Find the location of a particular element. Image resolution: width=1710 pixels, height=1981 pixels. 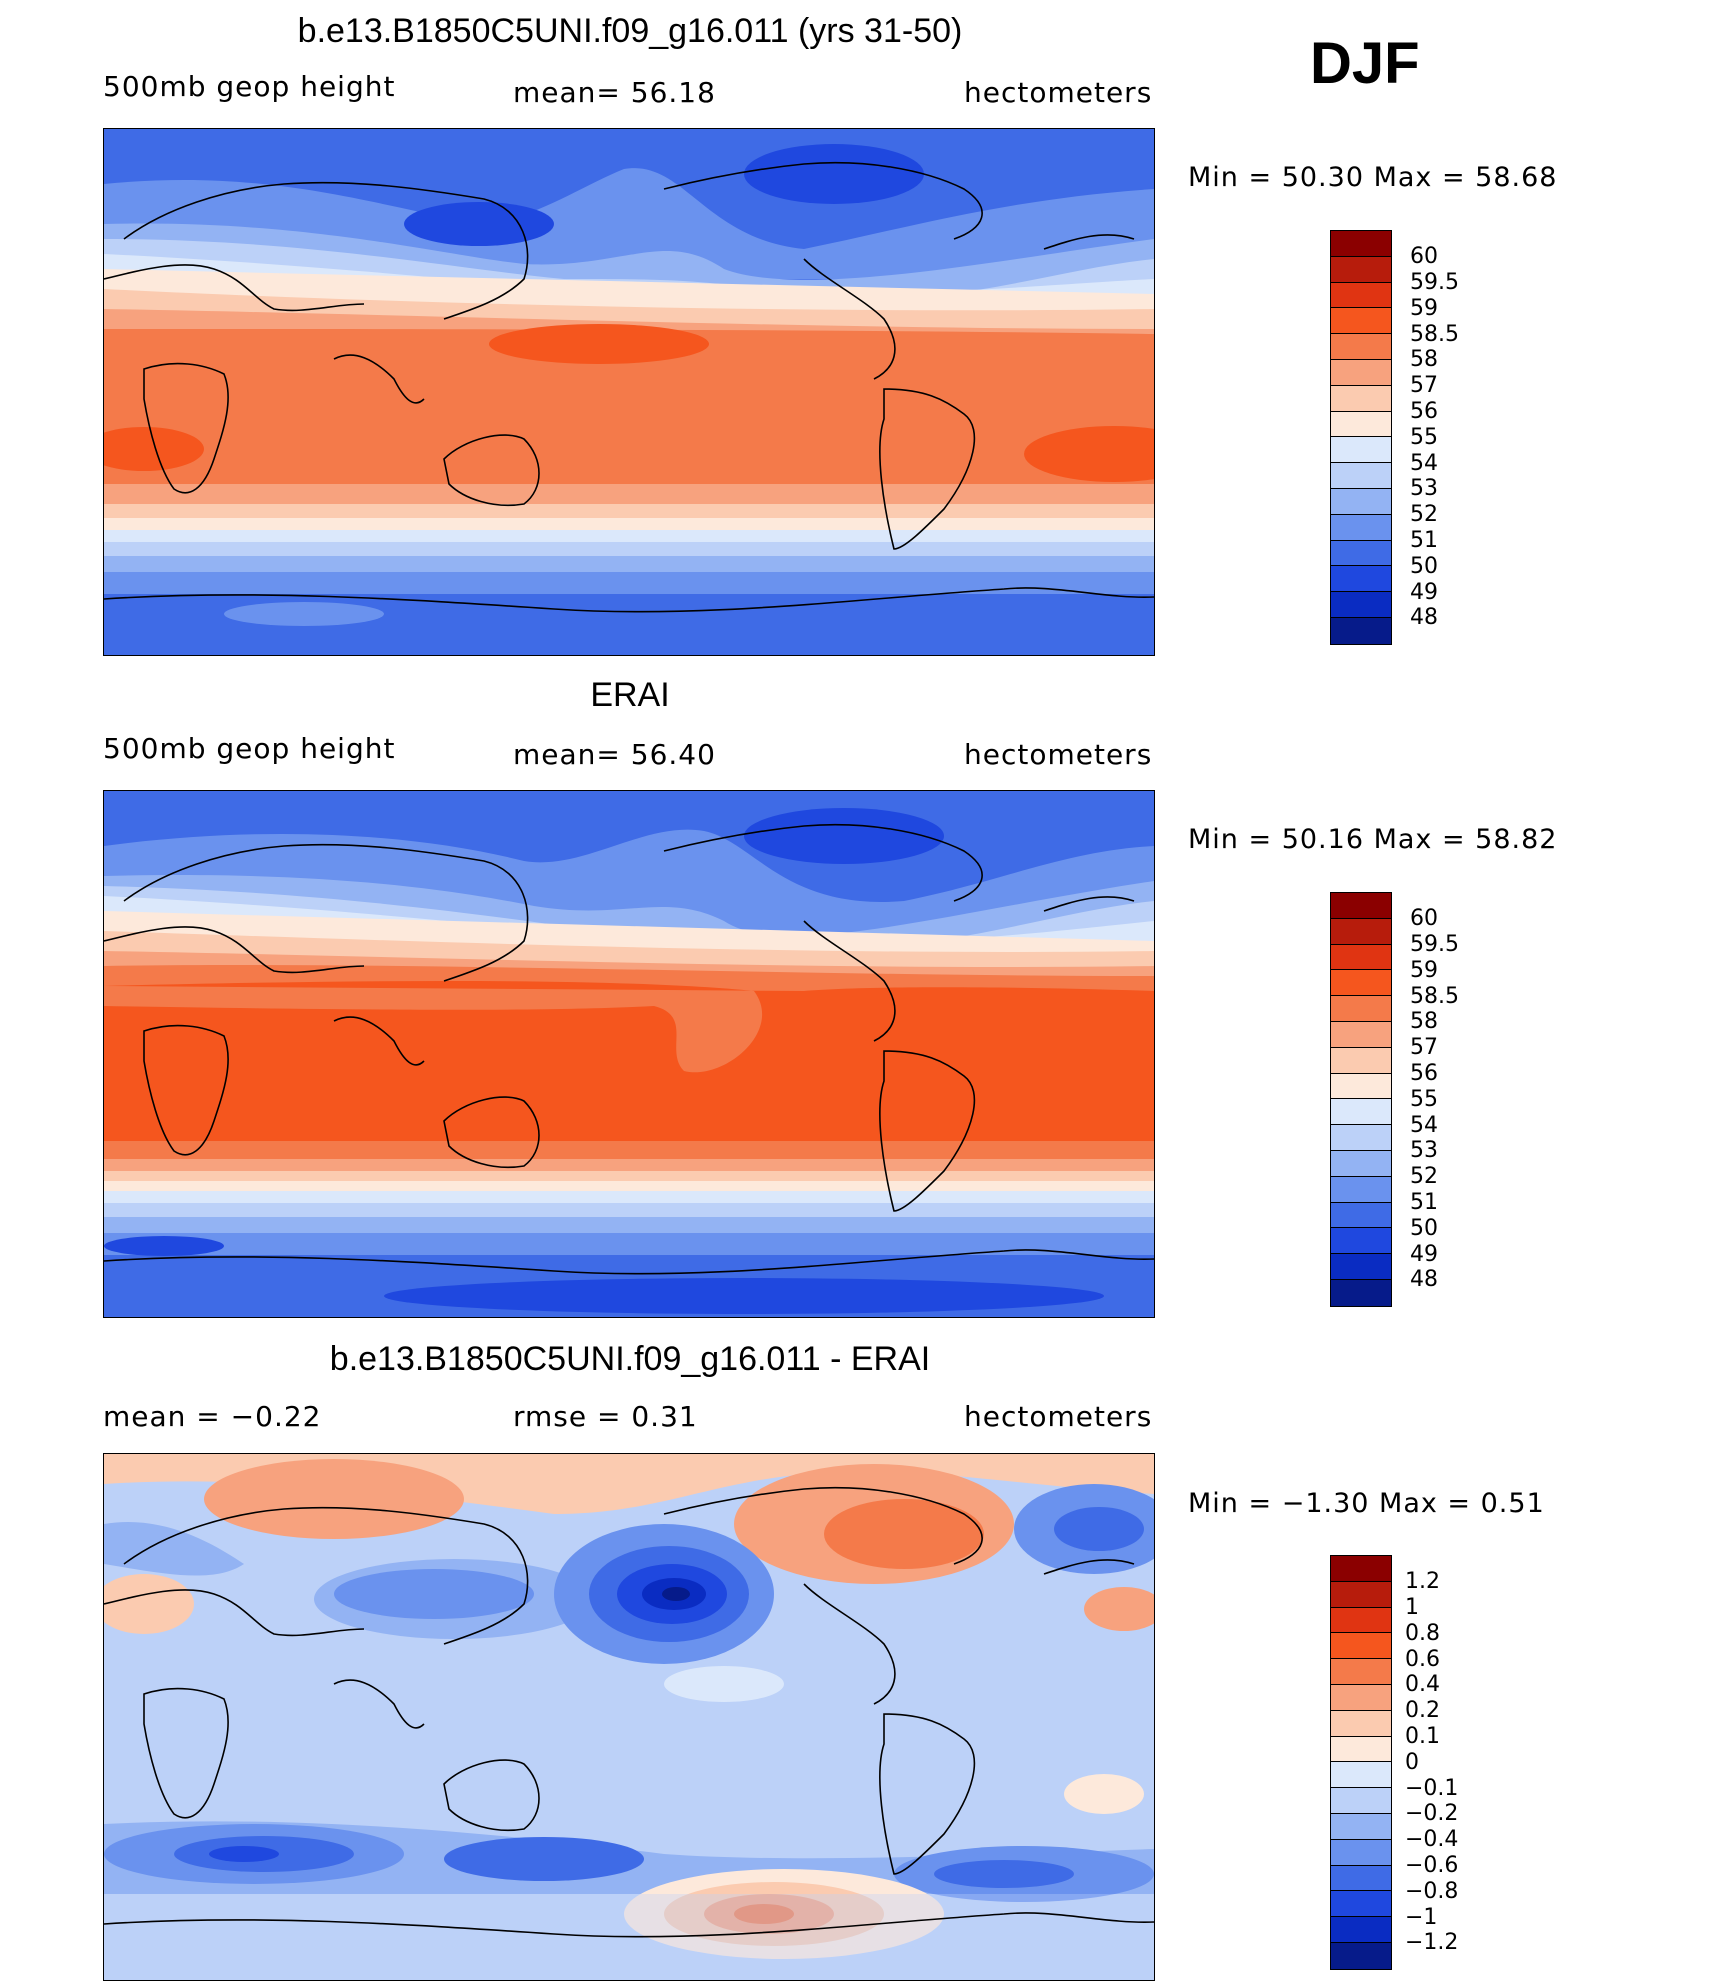

panel-2-min-max: Min = 50.16 Max = 58.82 is located at coordinates (1373, 839).